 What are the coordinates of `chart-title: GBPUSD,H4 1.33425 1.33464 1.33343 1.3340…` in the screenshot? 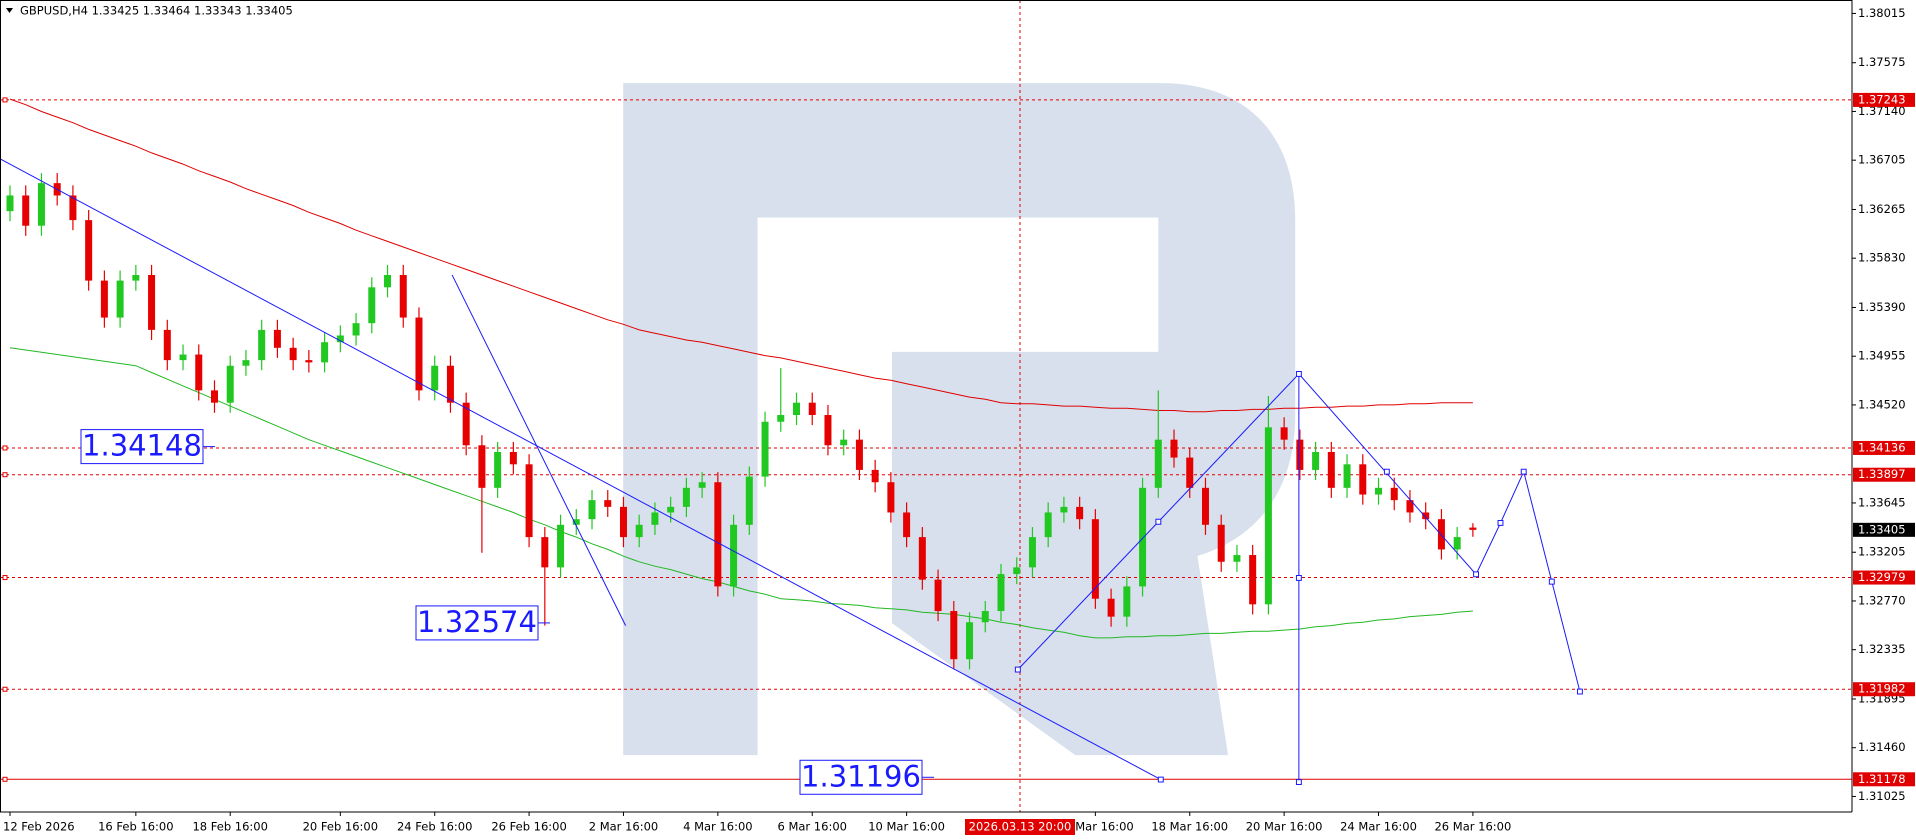 It's located at (156, 11).